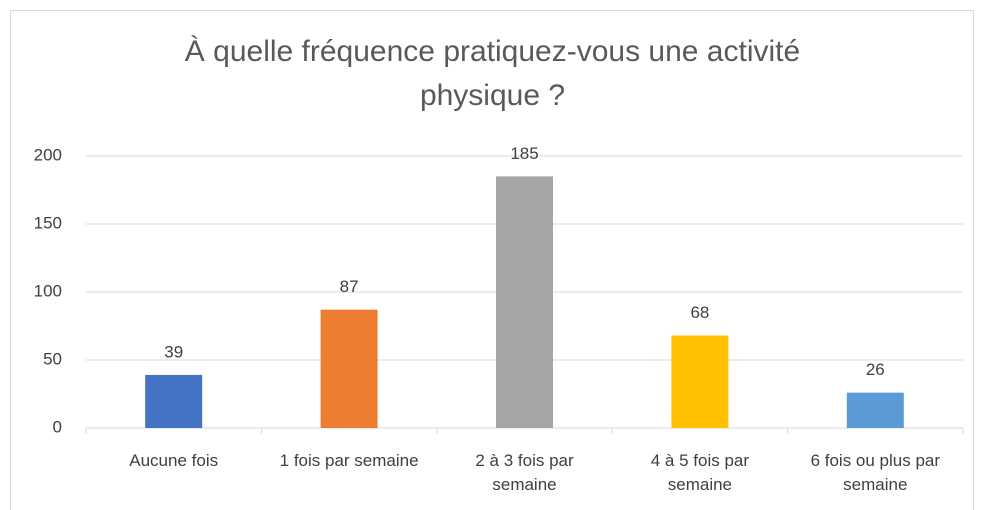 This screenshot has width=985, height=510. Describe the element at coordinates (524, 153) in the screenshot. I see `data-label: 185` at that location.